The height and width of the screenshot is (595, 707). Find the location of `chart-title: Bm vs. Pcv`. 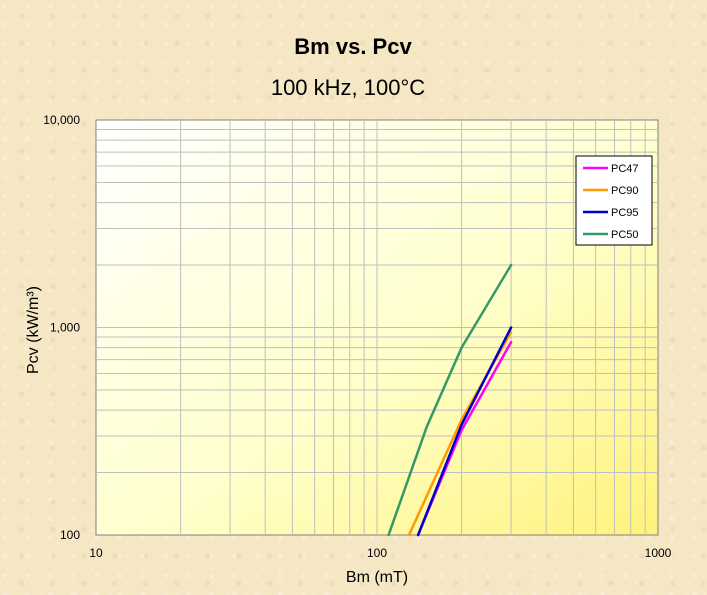

chart-title: Bm vs. Pcv is located at coordinates (353, 46).